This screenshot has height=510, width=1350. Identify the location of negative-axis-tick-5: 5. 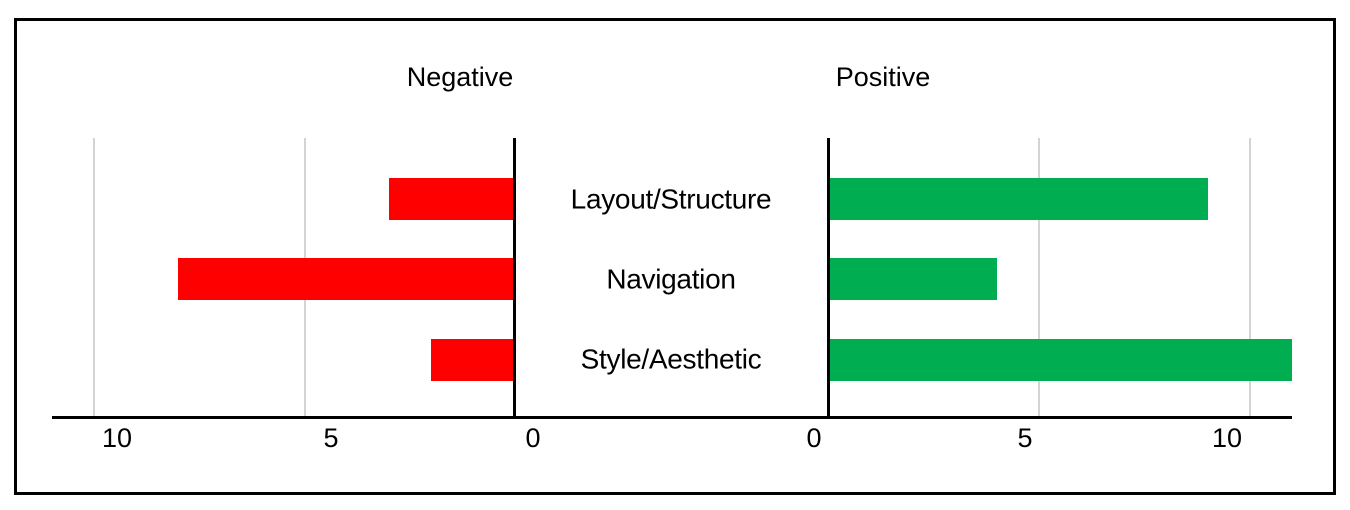
(331, 438).